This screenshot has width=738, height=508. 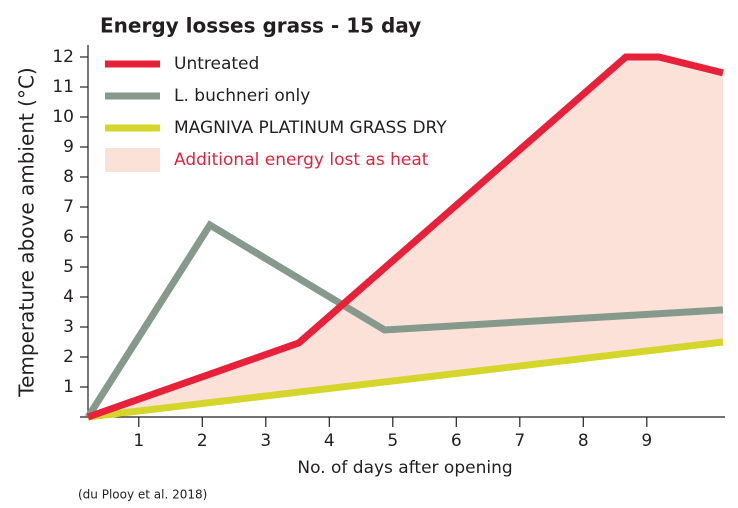 I want to click on x-tick-label: 3, so click(x=265, y=441).